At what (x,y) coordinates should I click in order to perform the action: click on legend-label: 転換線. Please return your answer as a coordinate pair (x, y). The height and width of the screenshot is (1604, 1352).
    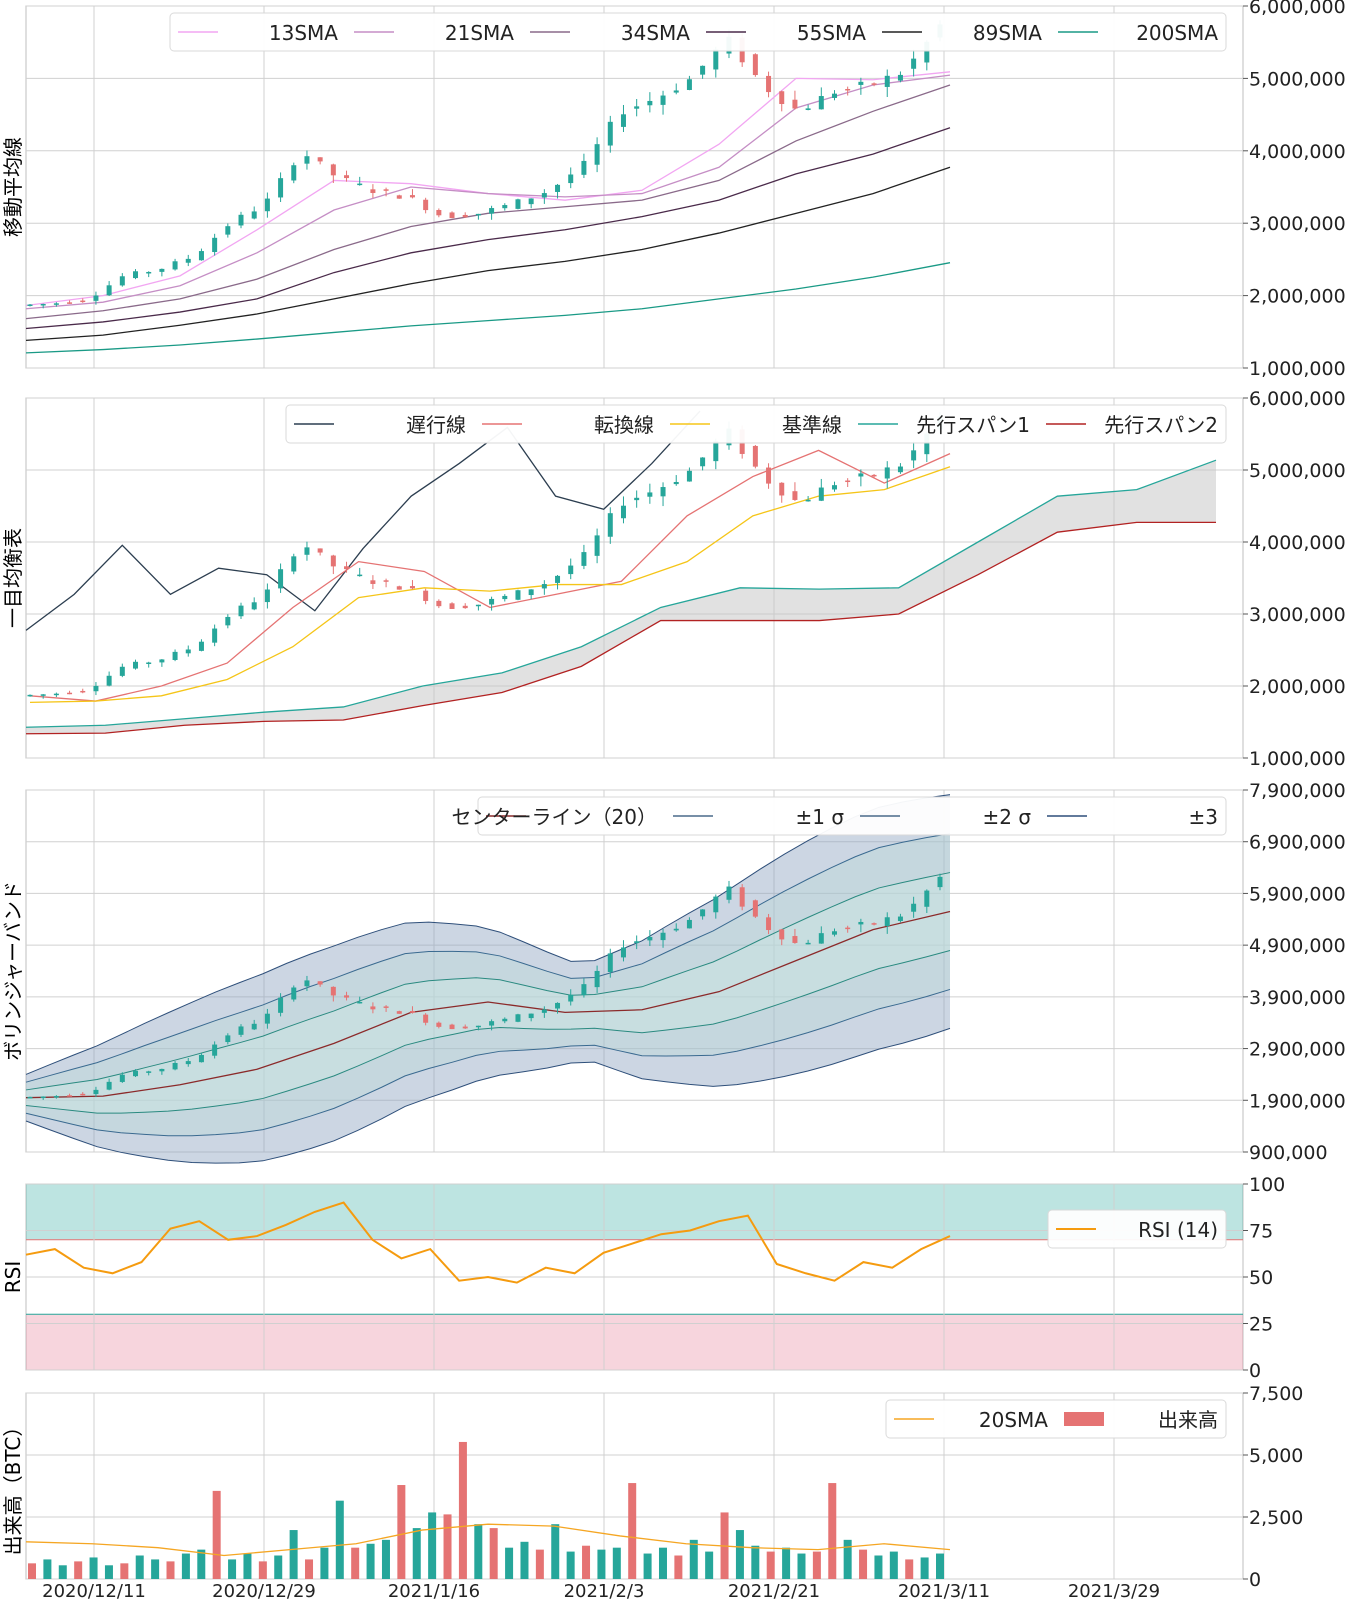
    Looking at the image, I should click on (624, 425).